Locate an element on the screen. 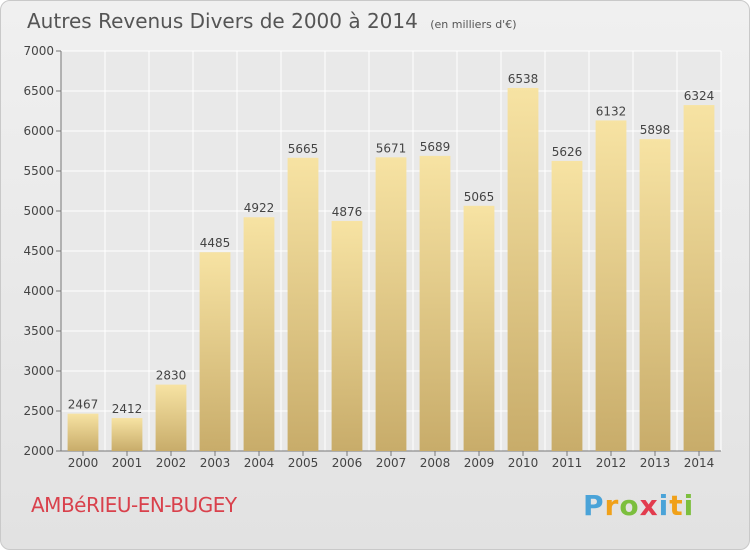 This screenshot has height=550, width=750. y-tick-label: 4500 is located at coordinates (38, 251).